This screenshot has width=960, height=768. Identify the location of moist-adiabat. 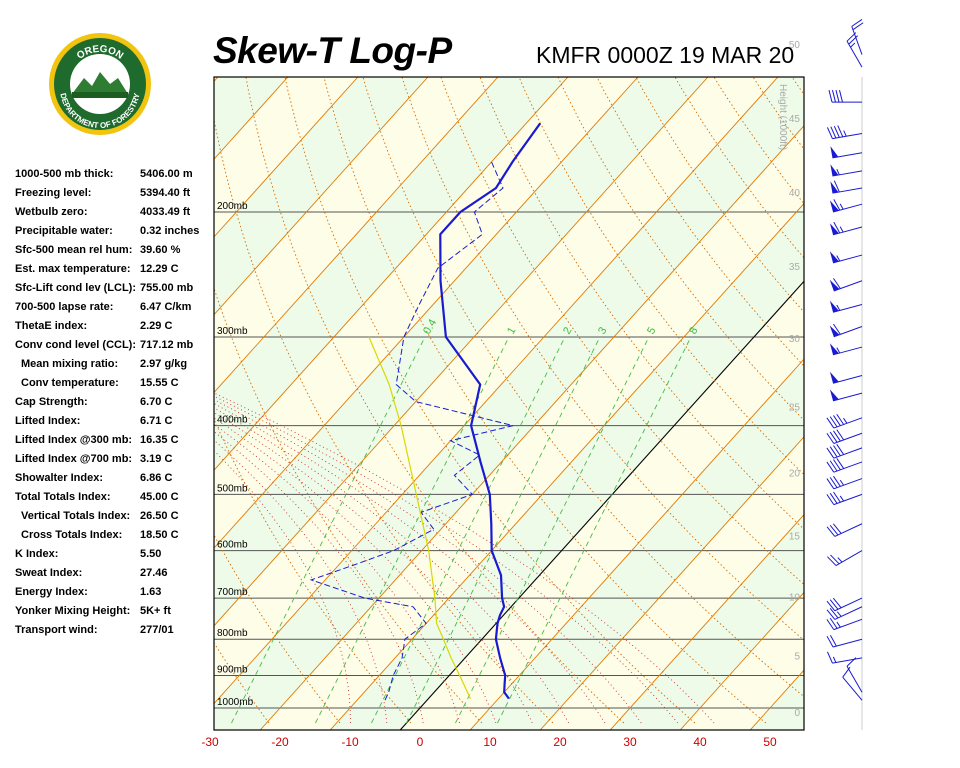
(301, 581).